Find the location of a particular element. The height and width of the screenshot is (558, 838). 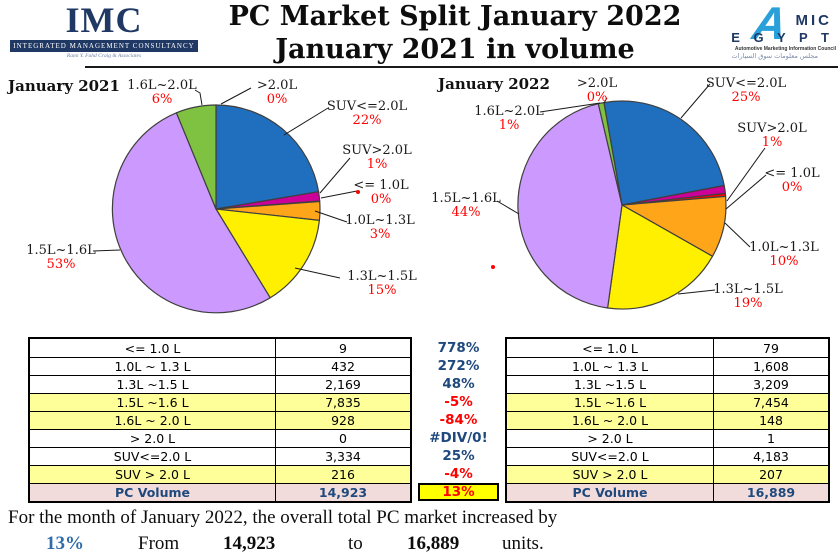

table-left-label: PC Volume is located at coordinates (152, 492).